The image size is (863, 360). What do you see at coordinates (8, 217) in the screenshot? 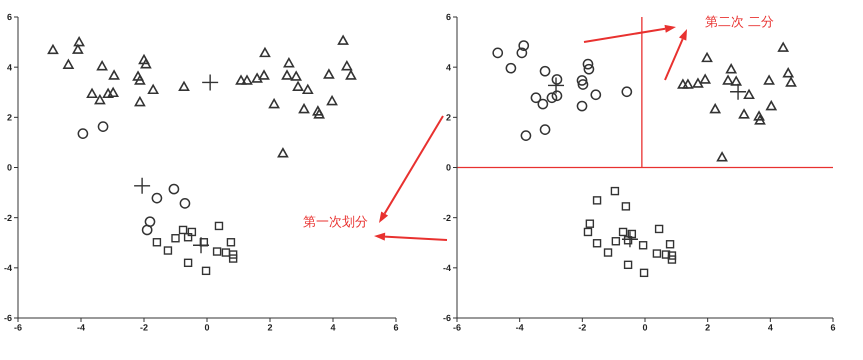
I see `y-tick-label: -2` at bounding box center [8, 217].